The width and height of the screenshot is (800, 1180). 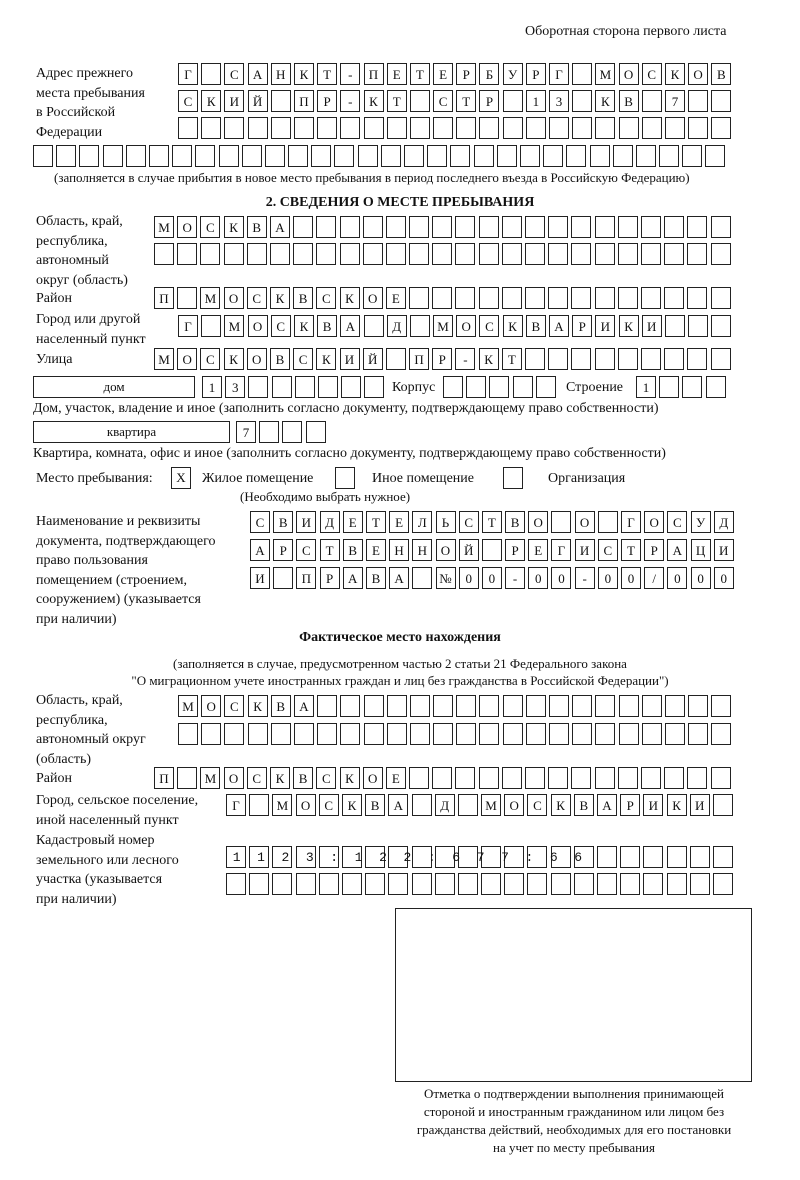 I want to click on checkbox-residential: Х, so click(x=181, y=478).